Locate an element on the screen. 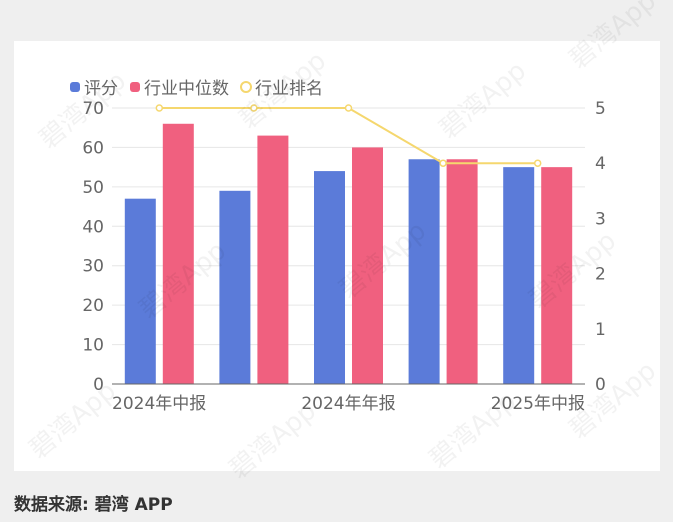 Image resolution: width=673 pixels, height=522 pixels. y-right-tick-label: 2 is located at coordinates (600, 275).